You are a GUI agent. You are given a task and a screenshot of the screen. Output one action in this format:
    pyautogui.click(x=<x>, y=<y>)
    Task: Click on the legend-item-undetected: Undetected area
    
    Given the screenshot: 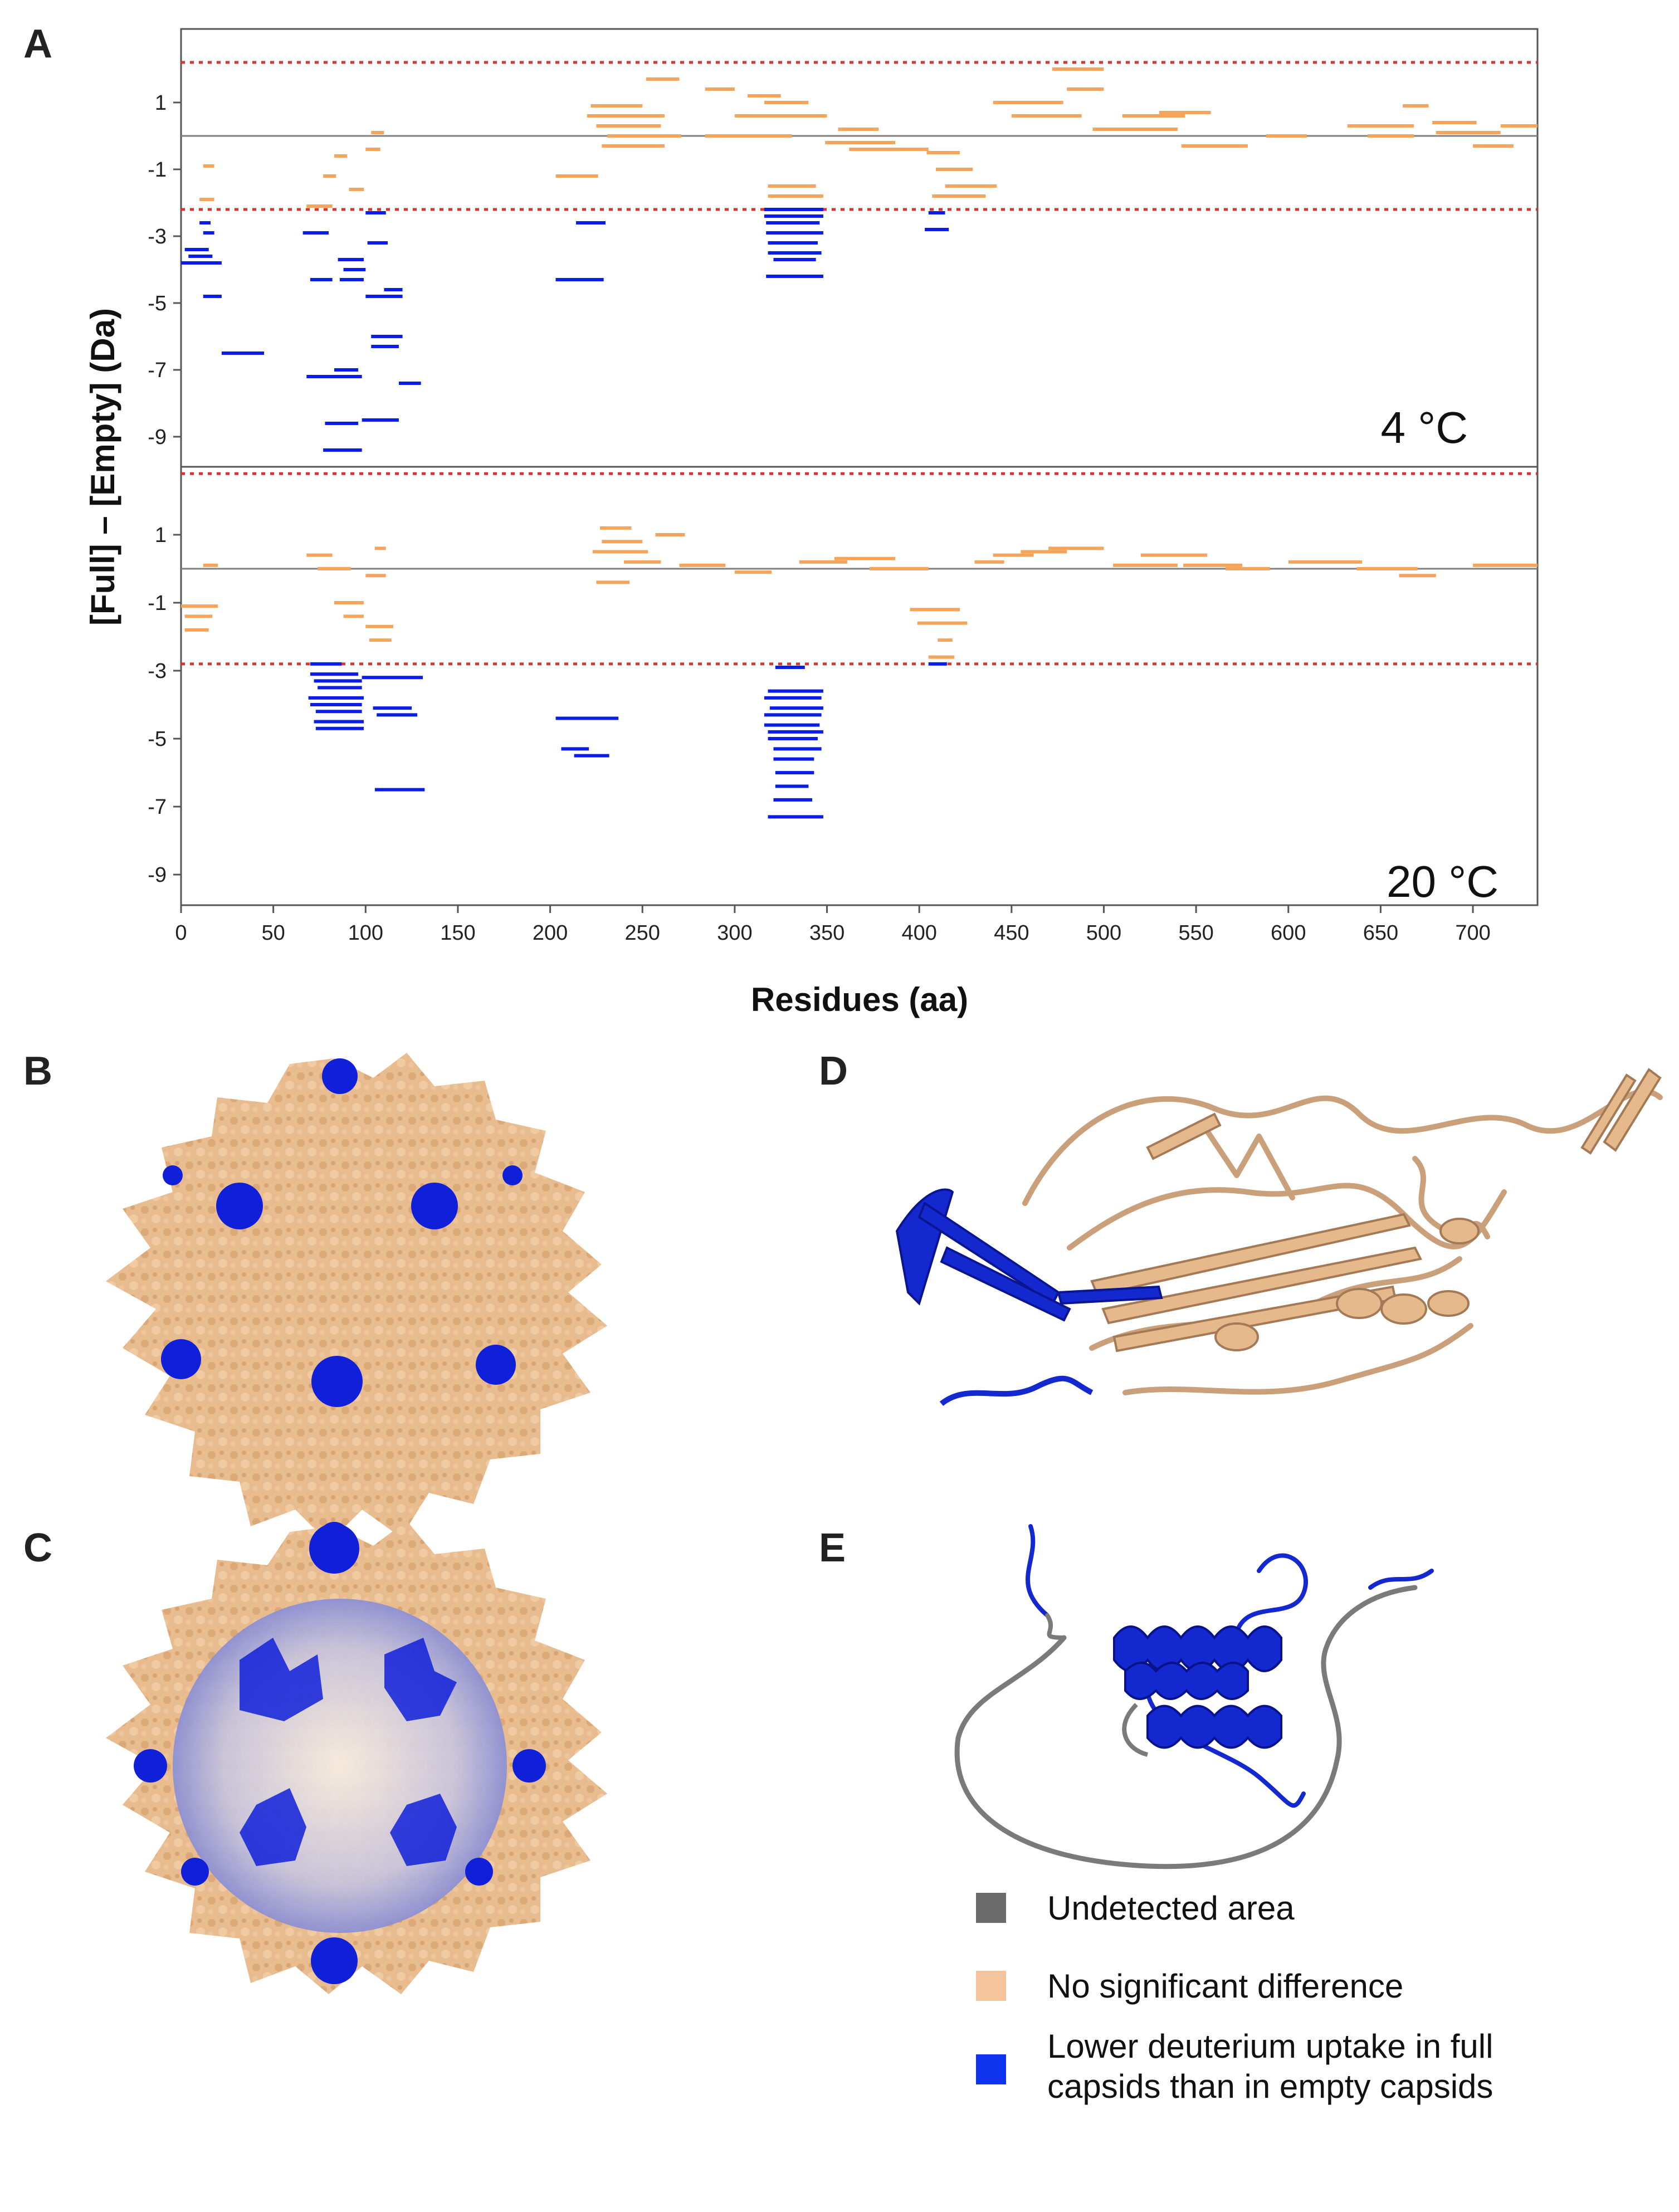 What is the action you would take?
    pyautogui.click(x=1135, y=1908)
    